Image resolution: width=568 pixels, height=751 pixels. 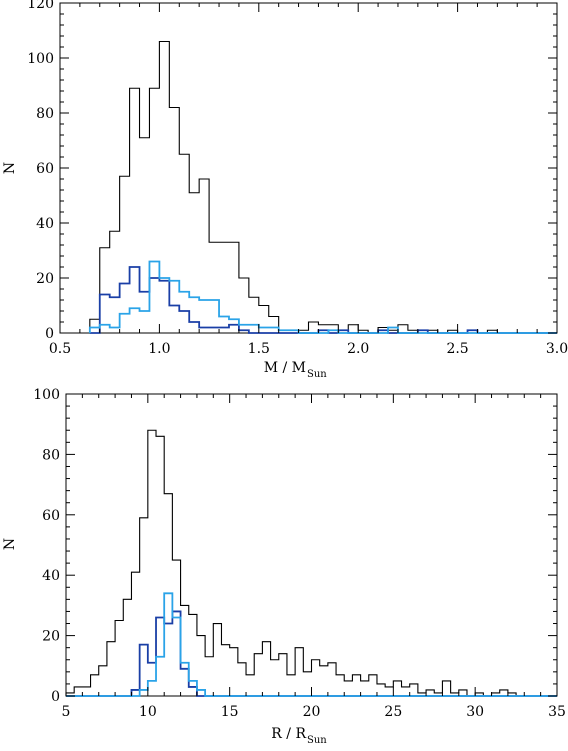 What do you see at coordinates (317, 740) in the screenshot?
I see `radius-x-axis-label-subscript: Sun` at bounding box center [317, 740].